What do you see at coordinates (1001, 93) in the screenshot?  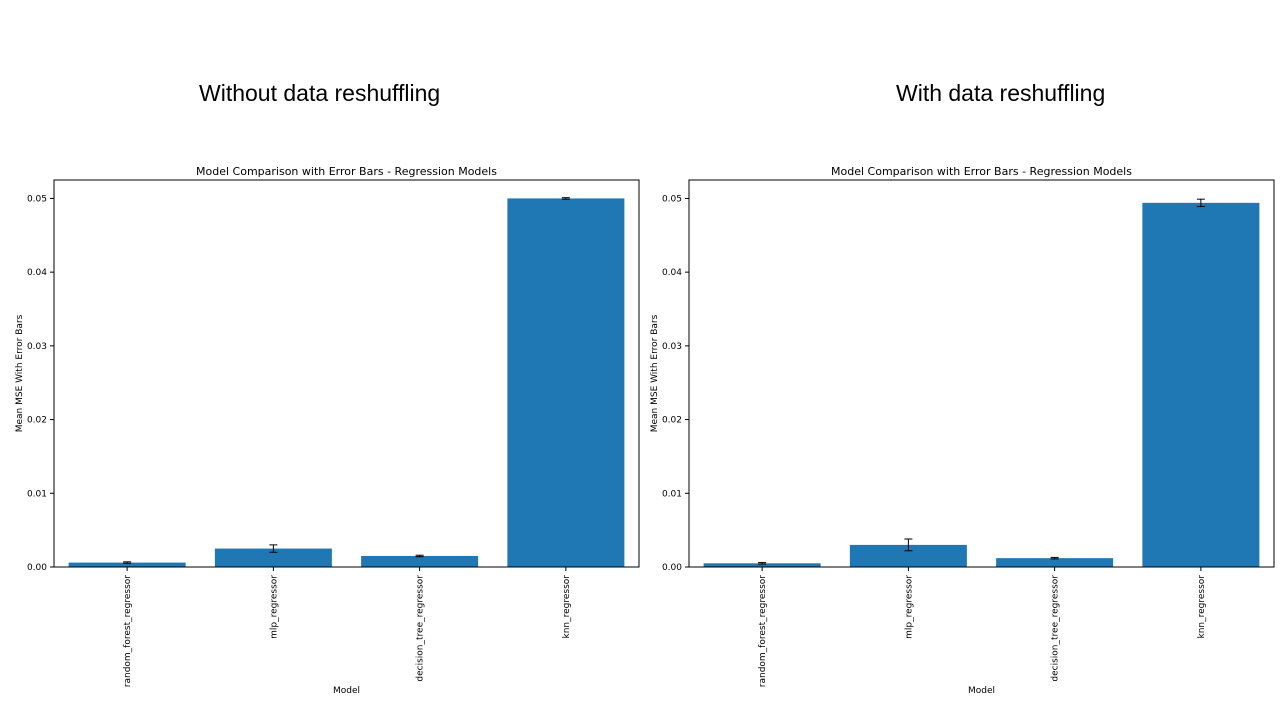 I see `right-panel-heading: With data reshuffling` at bounding box center [1001, 93].